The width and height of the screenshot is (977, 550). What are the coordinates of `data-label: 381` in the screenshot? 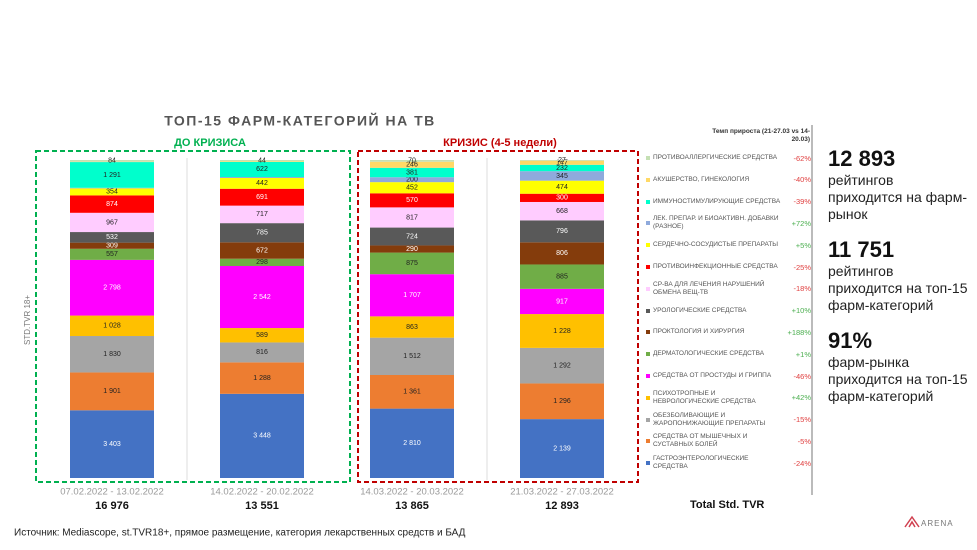 It's located at (412, 172).